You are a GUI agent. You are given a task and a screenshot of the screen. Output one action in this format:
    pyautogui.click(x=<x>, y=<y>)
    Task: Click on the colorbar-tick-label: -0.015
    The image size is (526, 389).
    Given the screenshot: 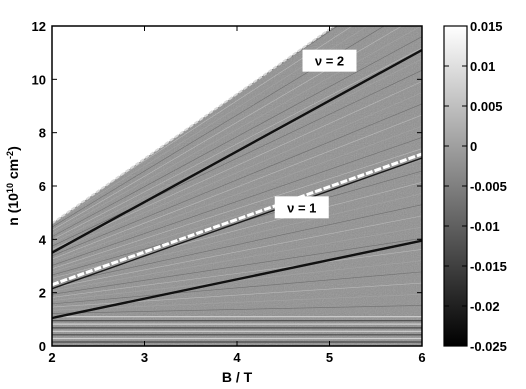 What is the action you would take?
    pyautogui.click(x=488, y=266)
    